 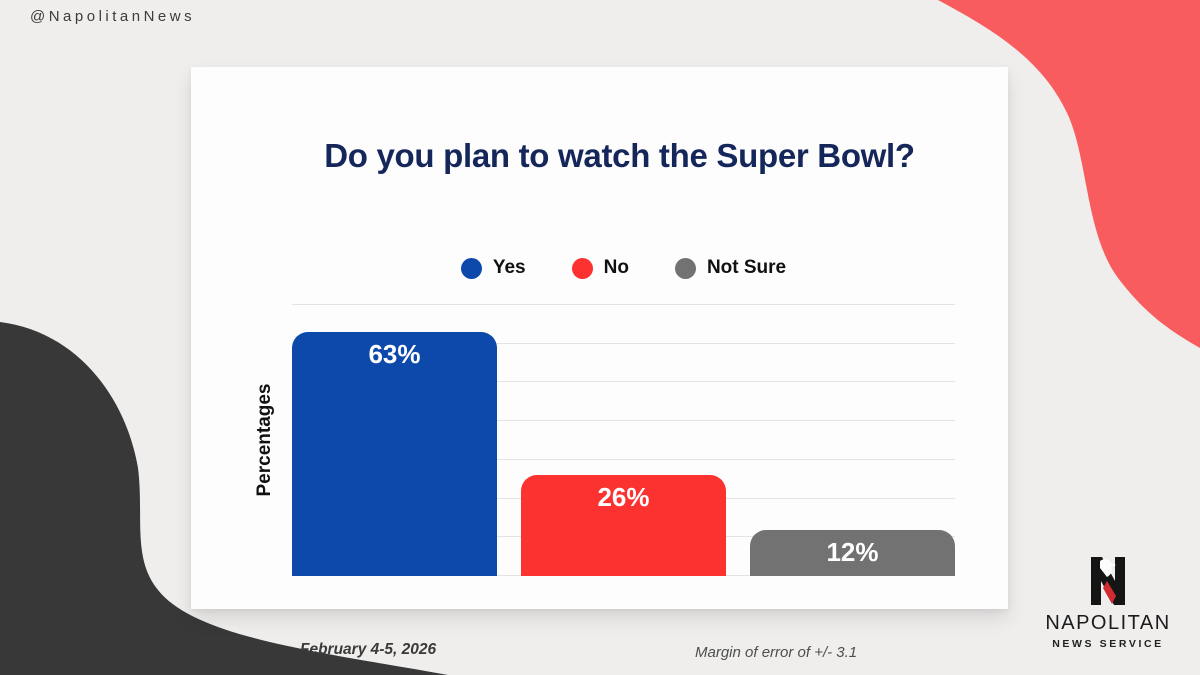 What do you see at coordinates (776, 652) in the screenshot?
I see `margin-of-error: Margin of error of +/- 3.1` at bounding box center [776, 652].